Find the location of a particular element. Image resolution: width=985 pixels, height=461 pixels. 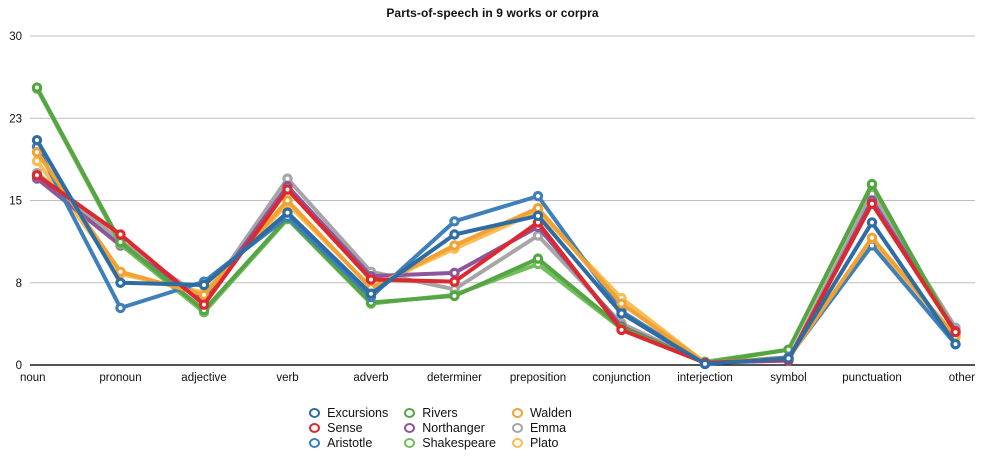

category-label: verb is located at coordinates (287, 378).